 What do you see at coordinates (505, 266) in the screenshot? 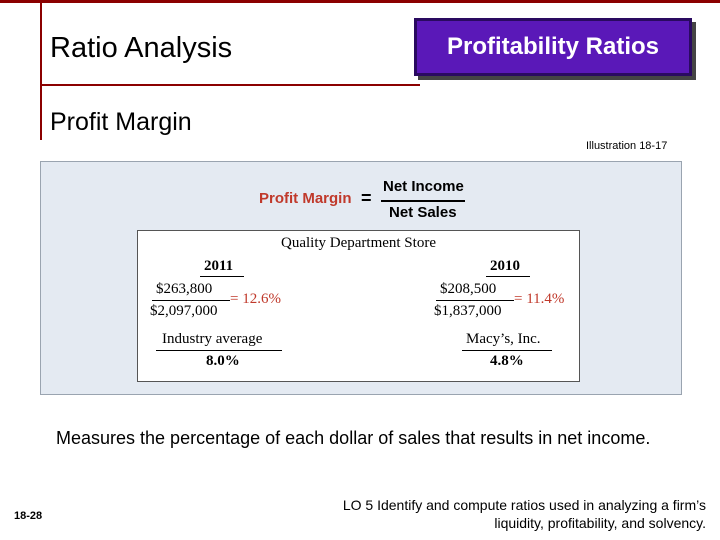
I see `year-label: 2010` at bounding box center [505, 266].